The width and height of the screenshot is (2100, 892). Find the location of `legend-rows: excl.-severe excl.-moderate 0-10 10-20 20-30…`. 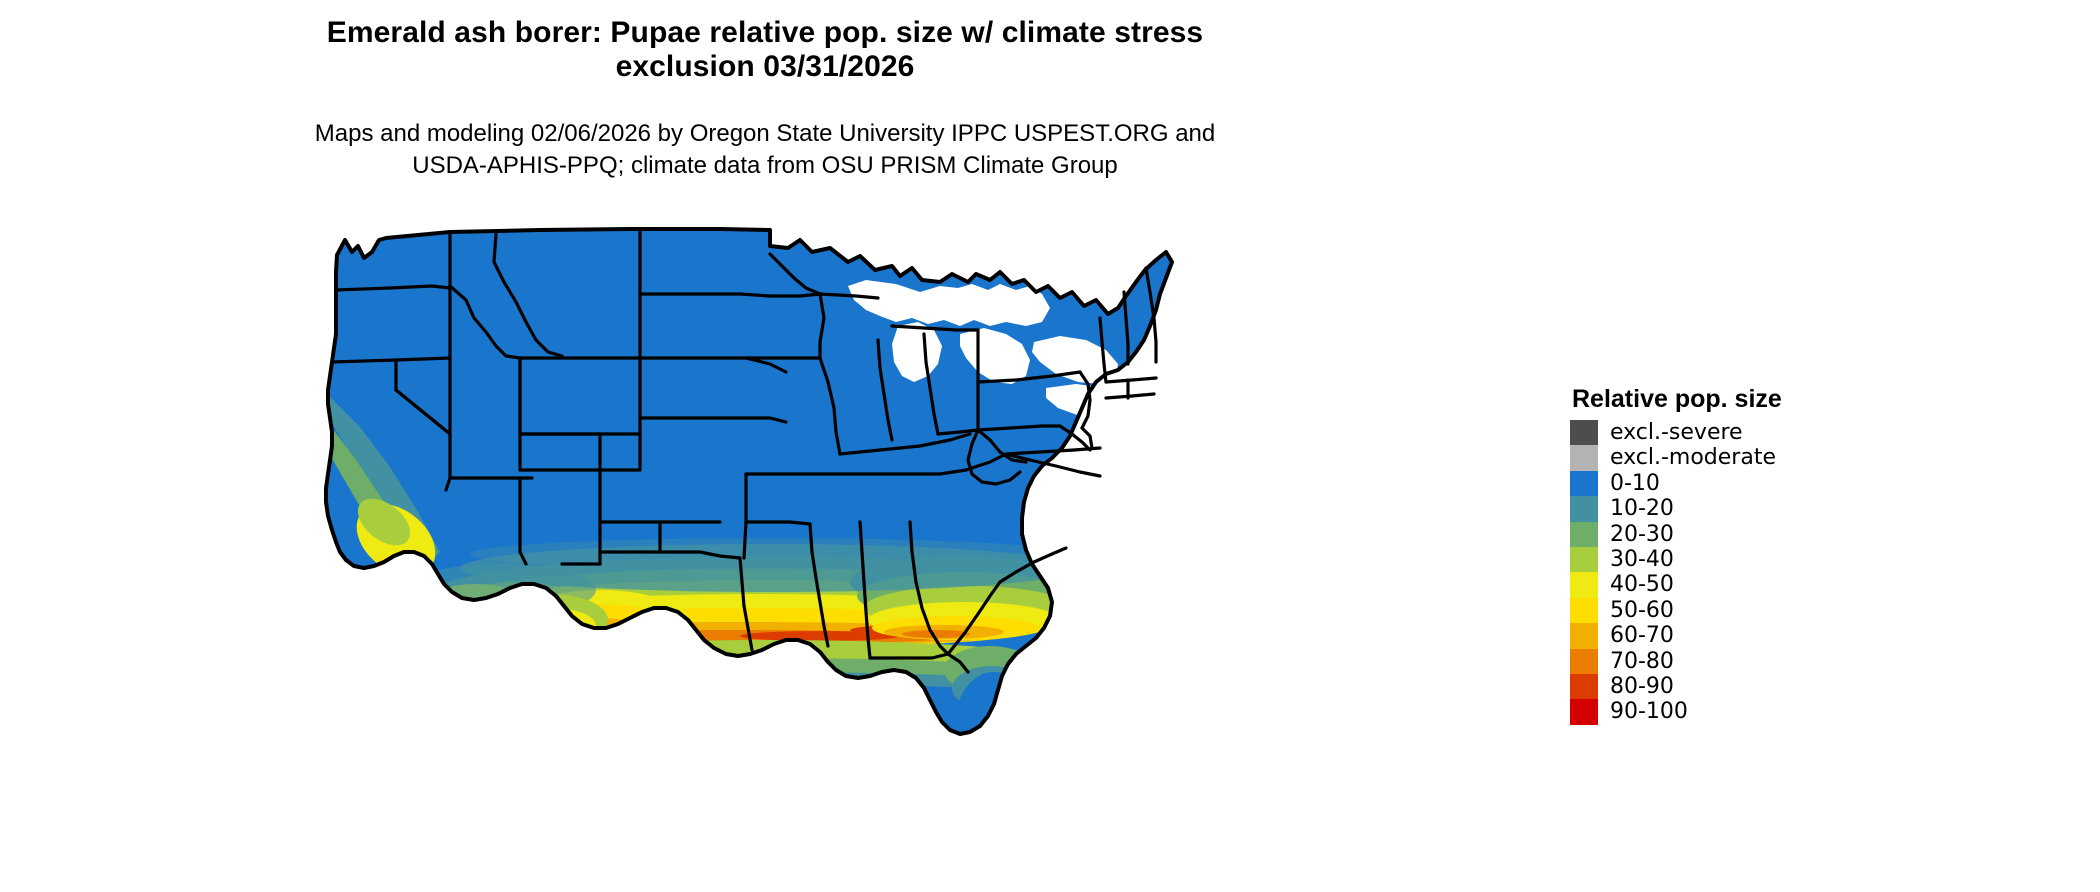

legend-rows: excl.-severe excl.-moderate 0-10 10-20 20-30… is located at coordinates (1730, 572).